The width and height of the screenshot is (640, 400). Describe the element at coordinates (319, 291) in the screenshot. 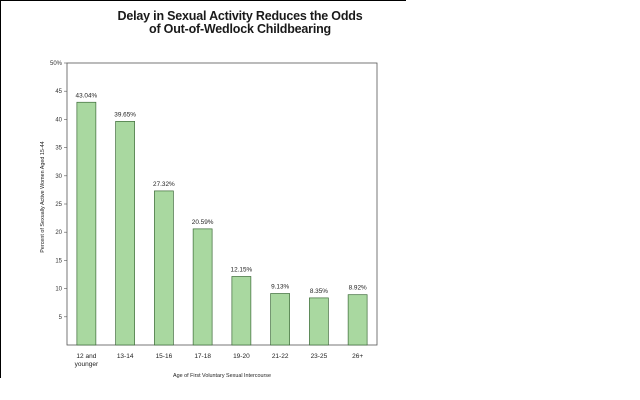

I see `data-label: 8.35%` at that location.